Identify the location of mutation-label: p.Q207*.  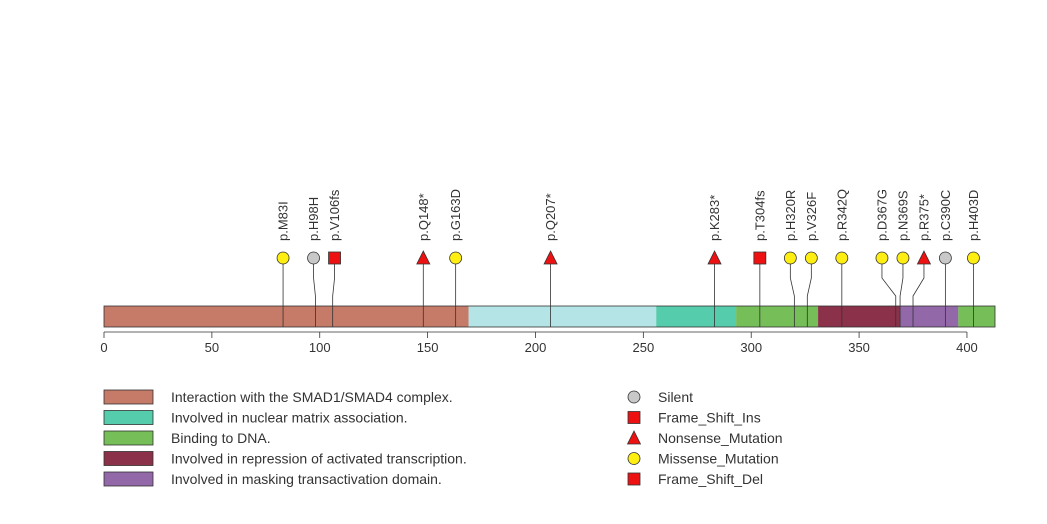
(550, 217).